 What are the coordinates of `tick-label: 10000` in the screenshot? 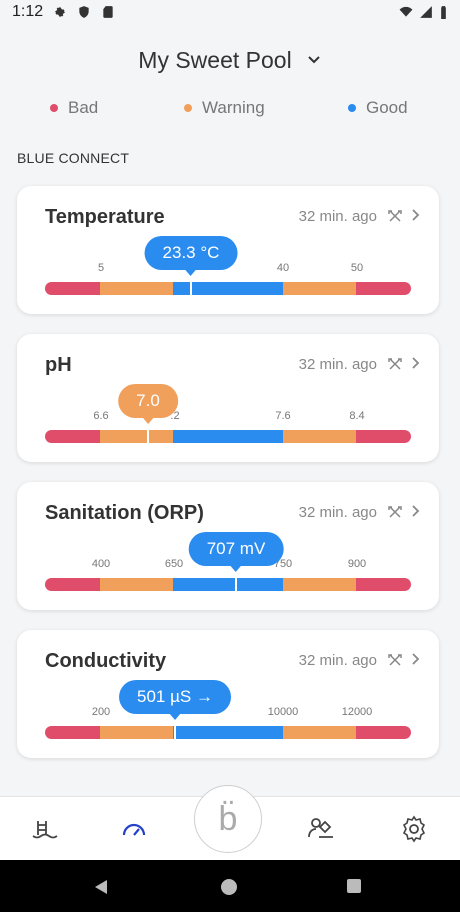 It's located at (283, 712).